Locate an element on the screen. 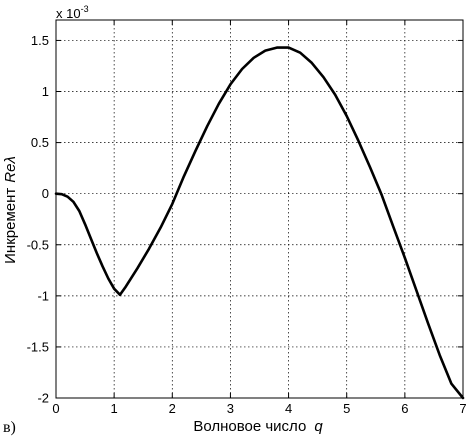 The image size is (473, 442). x-tick-label: 4 is located at coordinates (288, 408).